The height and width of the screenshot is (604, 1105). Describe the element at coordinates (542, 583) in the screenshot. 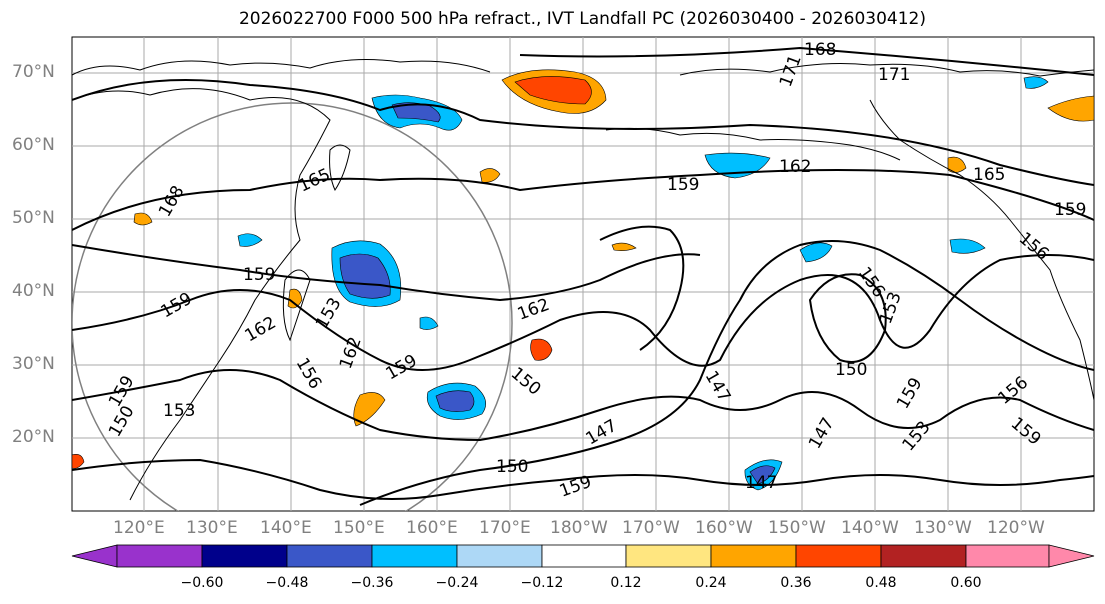

I see `colorbar-tick: −0.12` at that location.